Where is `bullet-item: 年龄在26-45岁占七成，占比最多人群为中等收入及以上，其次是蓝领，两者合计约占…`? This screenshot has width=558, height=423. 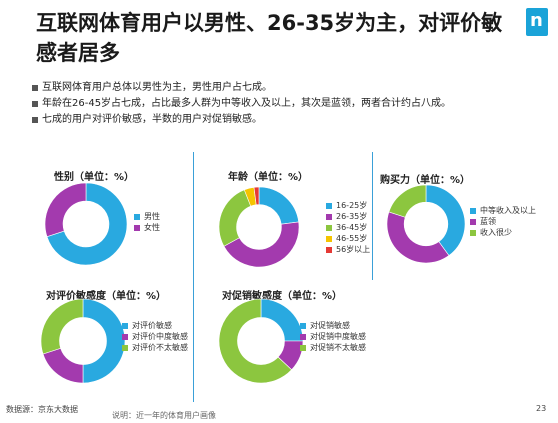
bullet-item: 年龄在26-45岁占七成，占比最多人群为中等收入及以上，其次是蓝领，两者合计约占… is located at coordinates (241, 104).